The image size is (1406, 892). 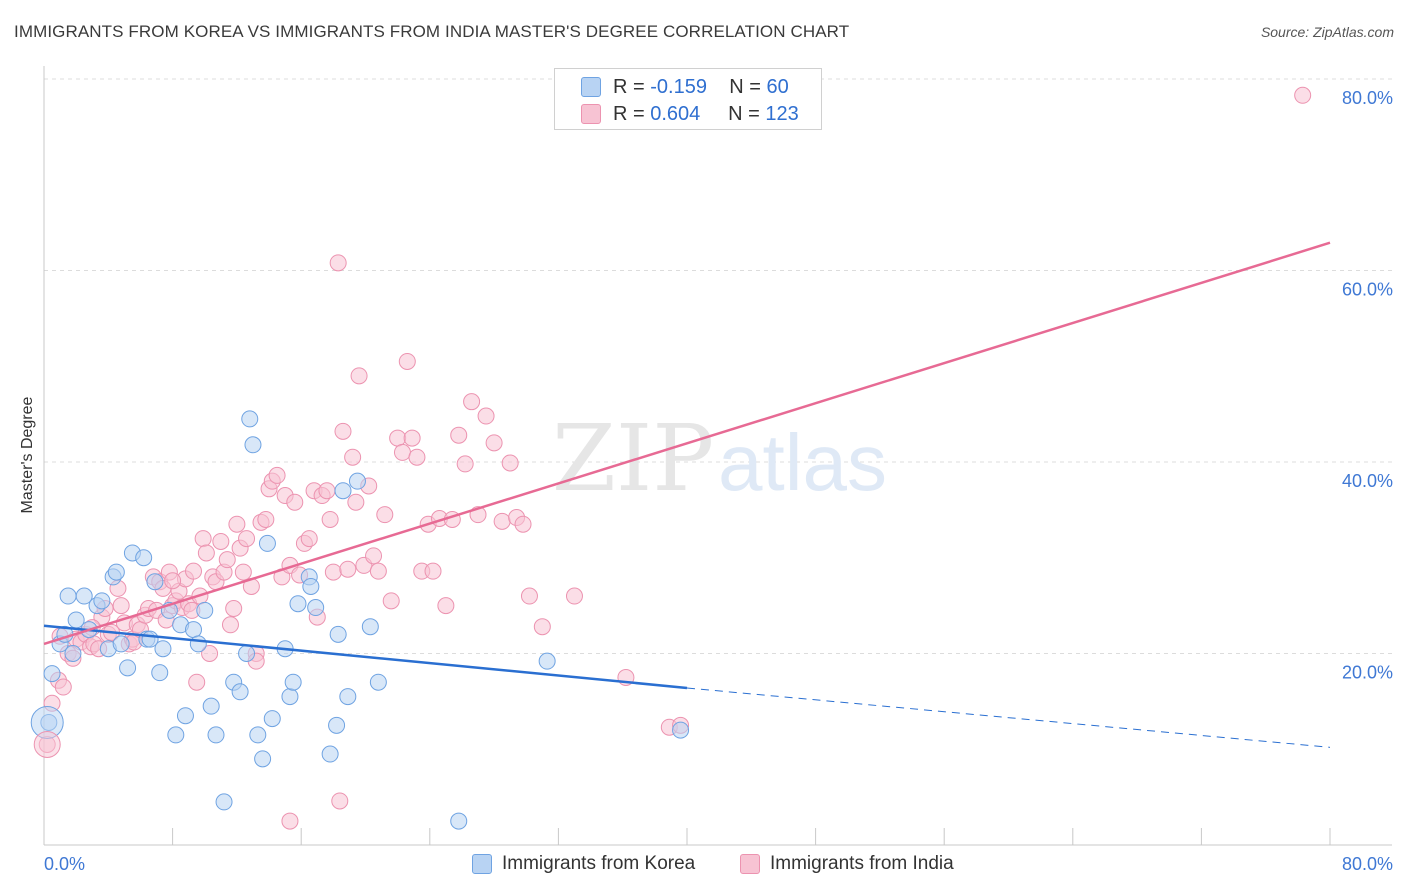 I want to click on india-r-label: R =, so click(x=632, y=113).